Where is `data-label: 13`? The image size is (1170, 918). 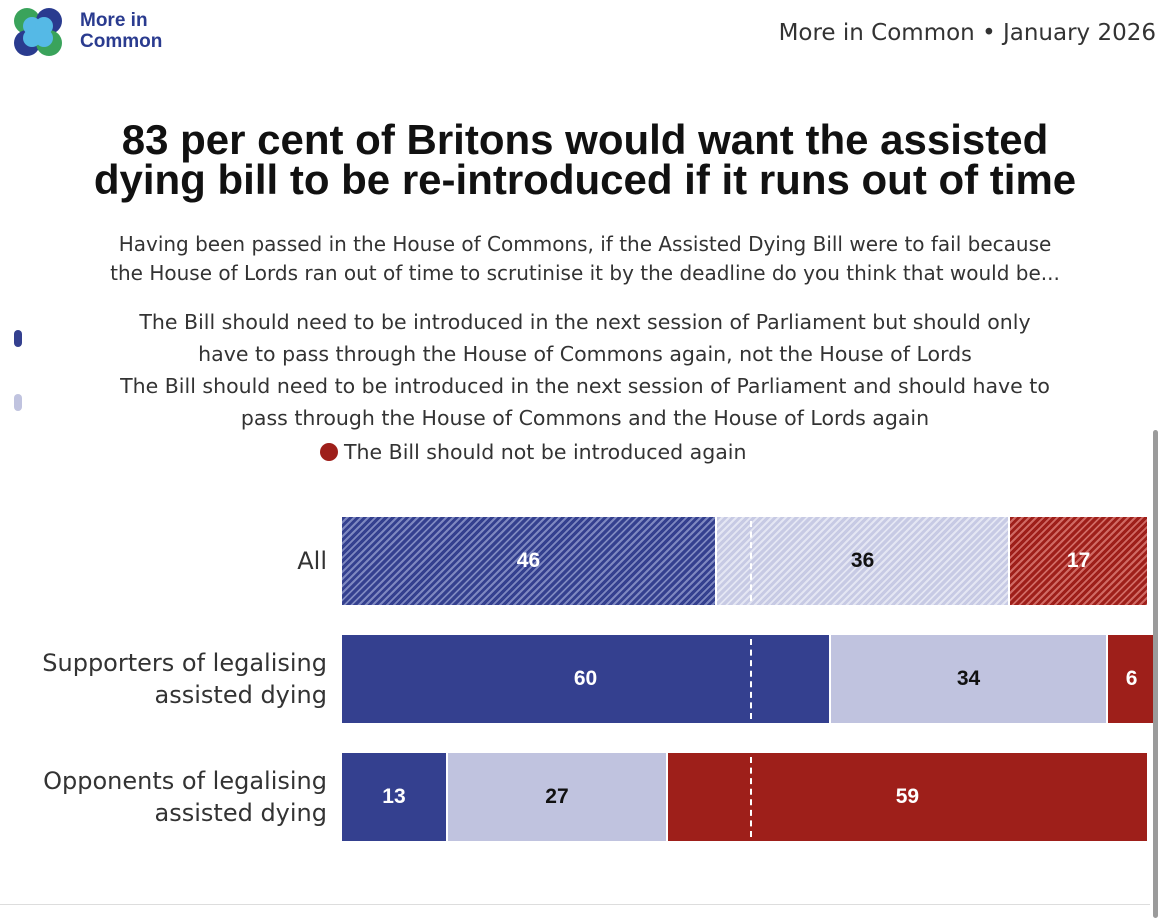
data-label: 13 is located at coordinates (394, 796).